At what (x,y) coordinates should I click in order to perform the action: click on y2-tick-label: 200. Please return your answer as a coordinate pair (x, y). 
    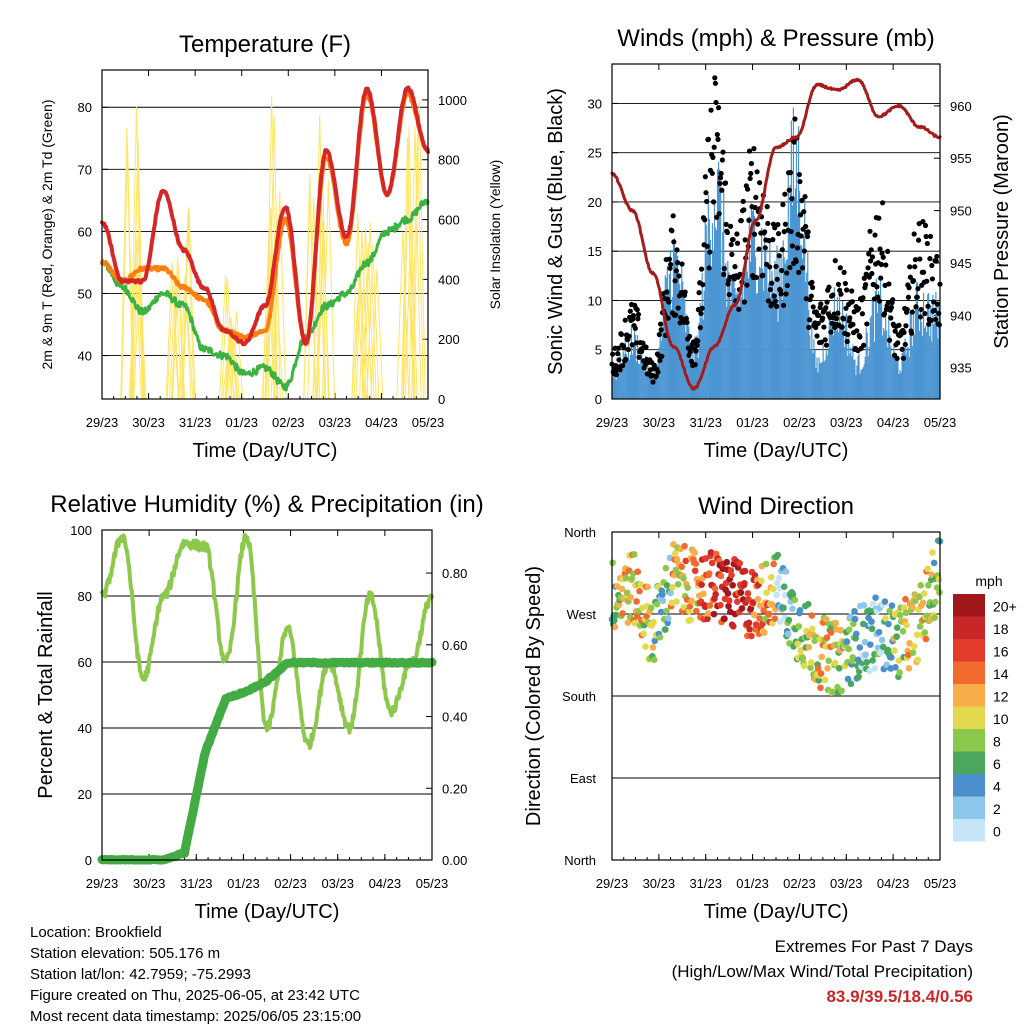
    Looking at the image, I should click on (449, 339).